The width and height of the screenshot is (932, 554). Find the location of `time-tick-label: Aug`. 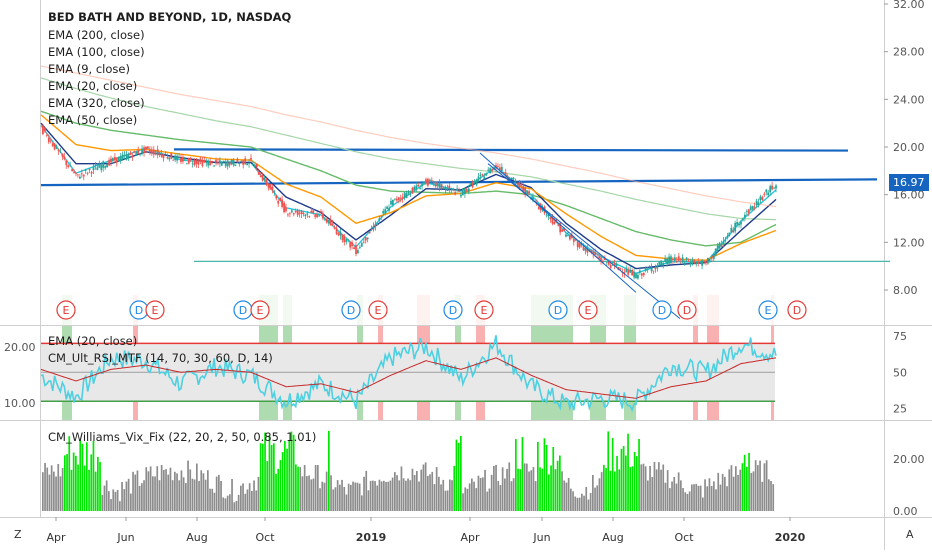

time-tick-label: Aug is located at coordinates (196, 537).